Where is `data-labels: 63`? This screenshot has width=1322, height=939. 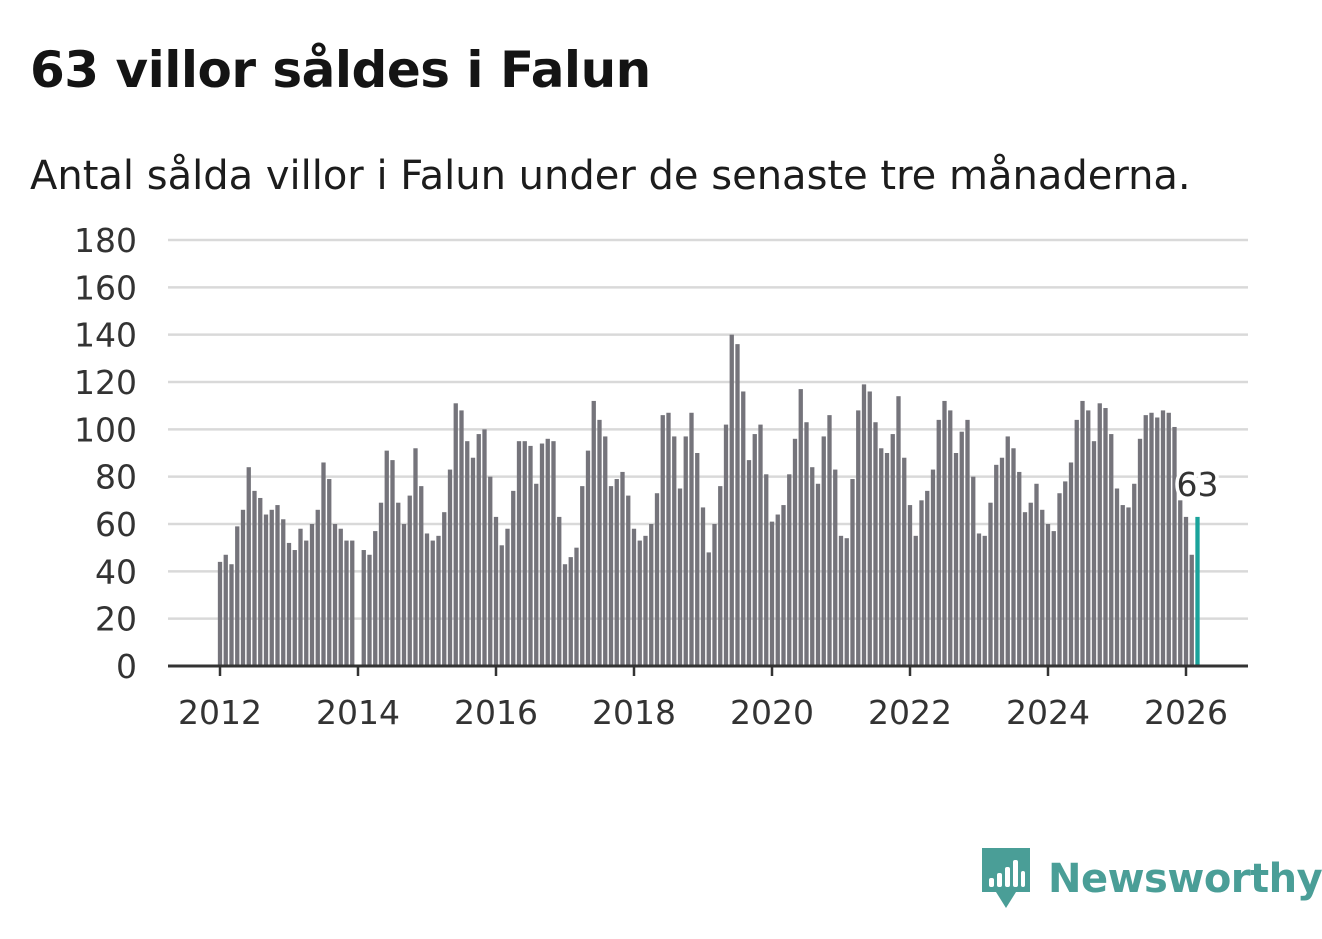
data-labels: 63 is located at coordinates (1197, 485).